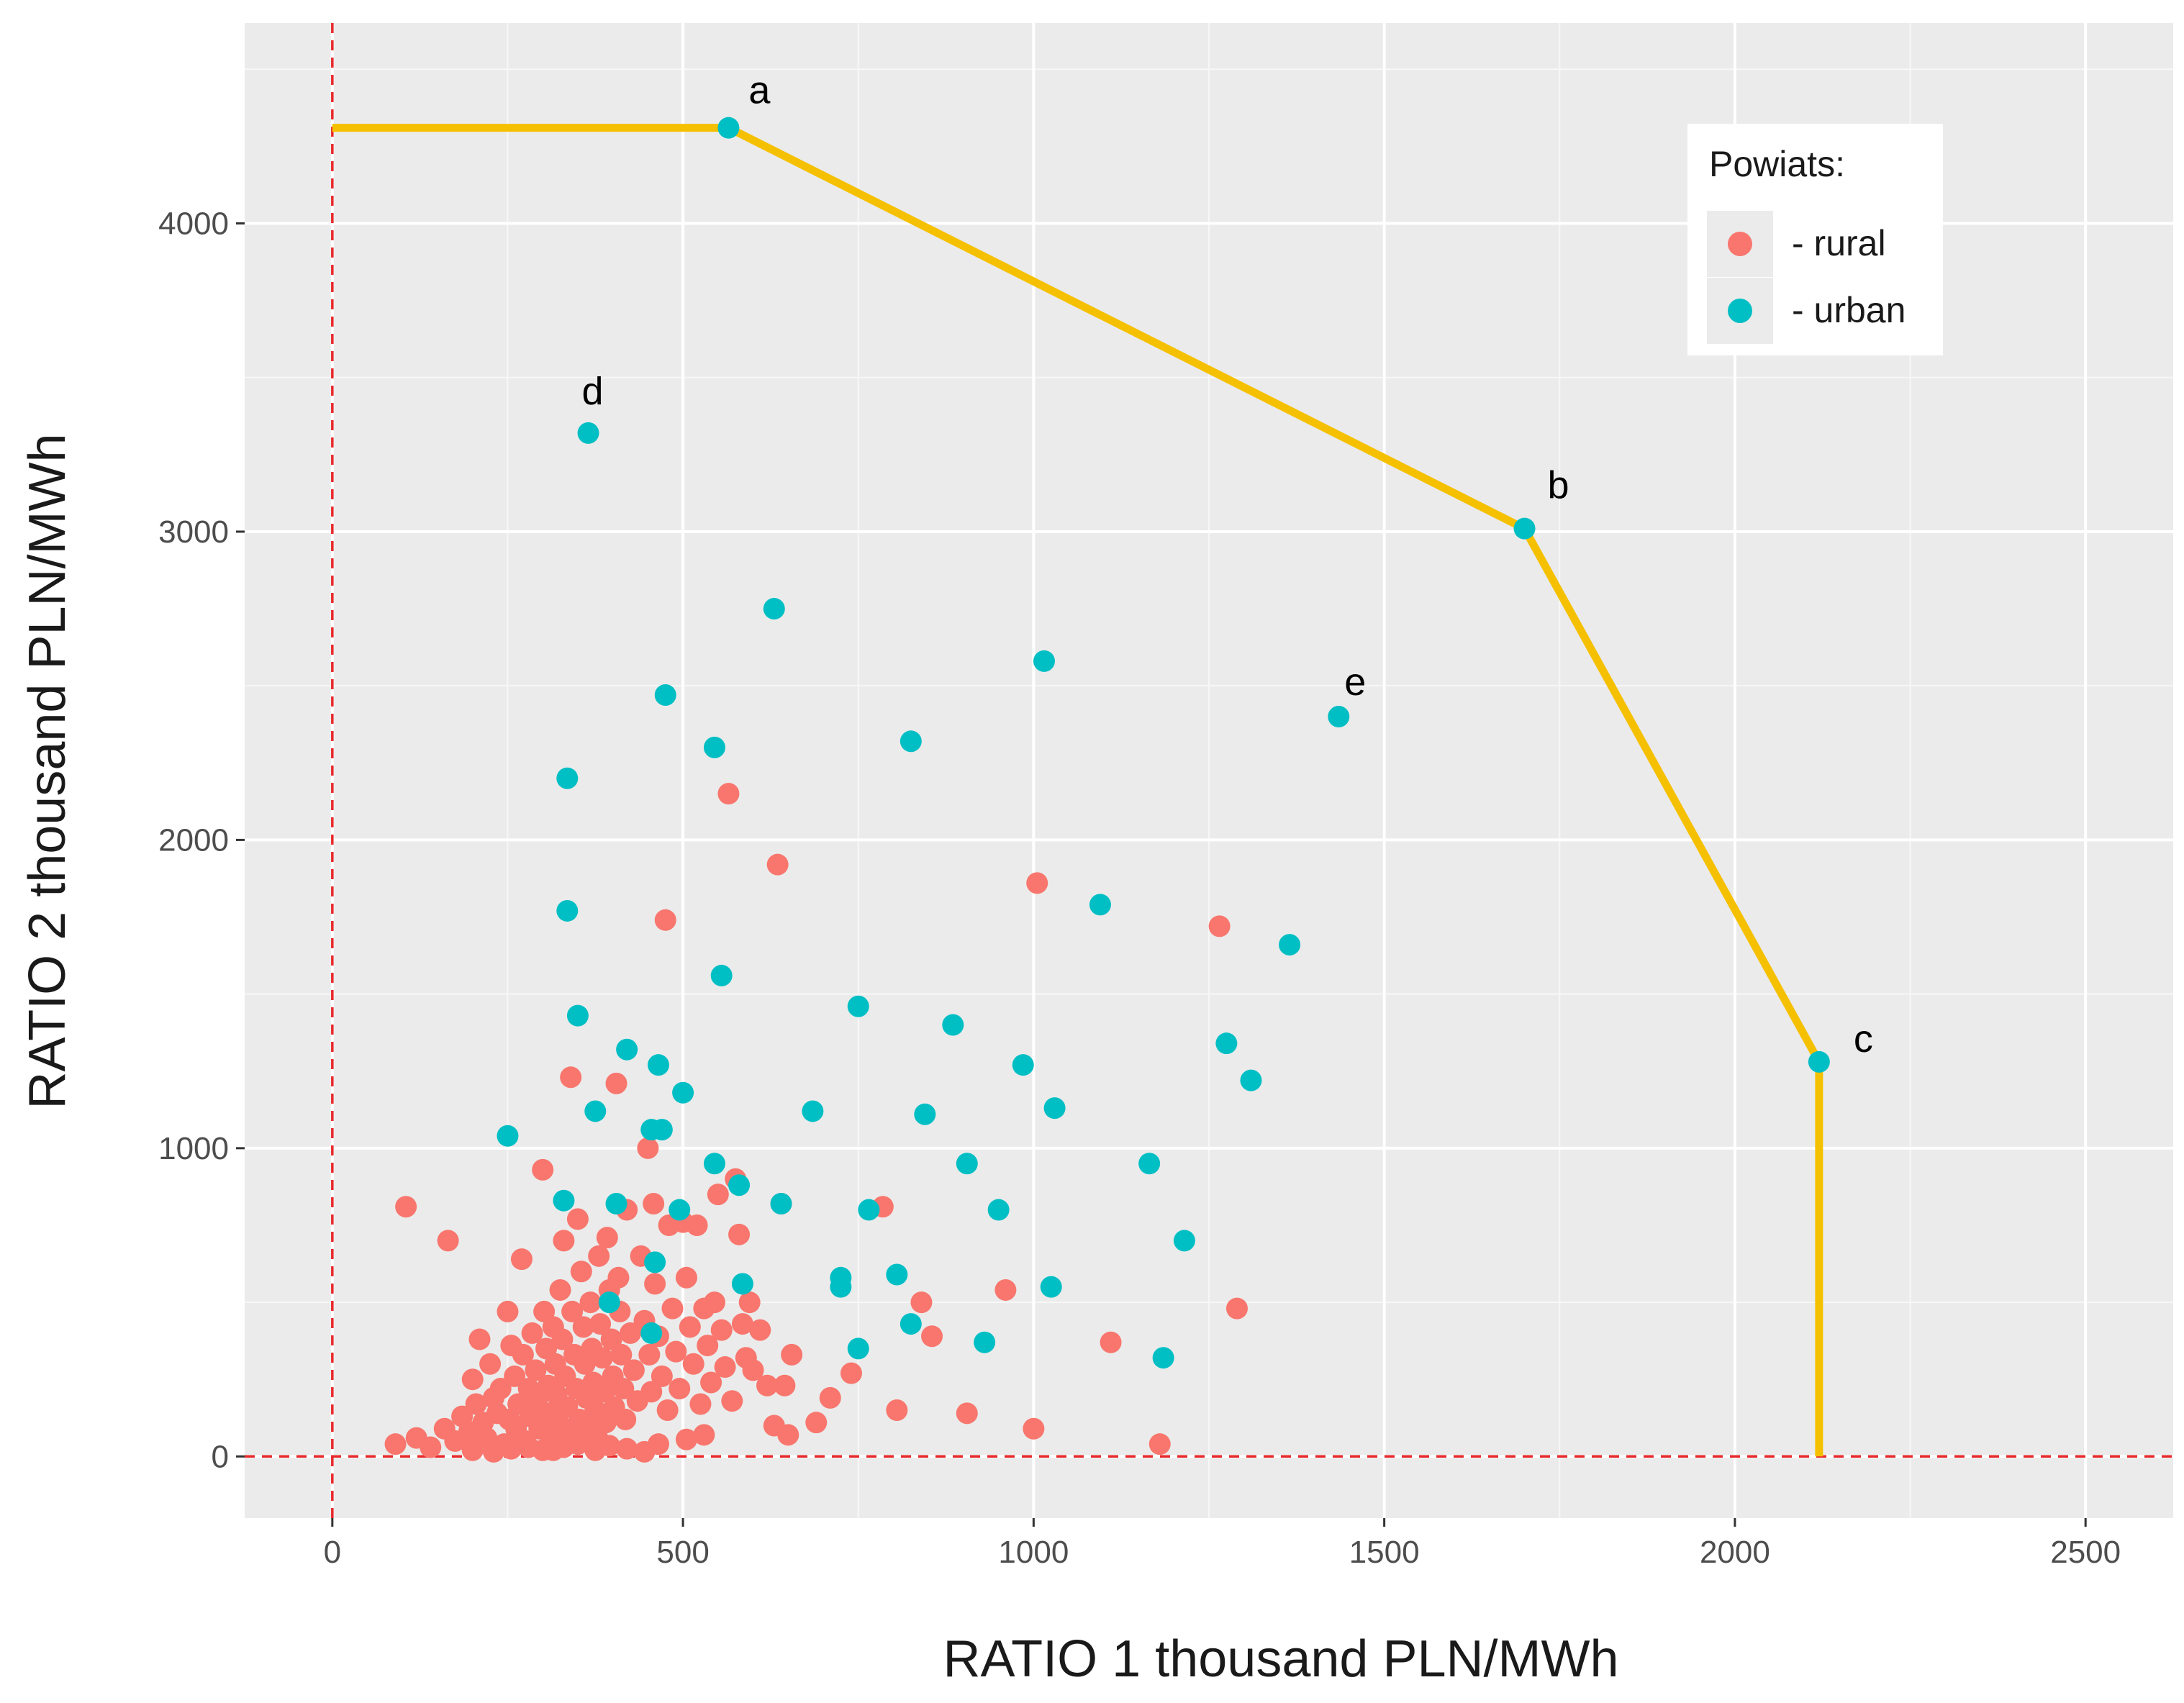 The height and width of the screenshot is (1703, 2184). What do you see at coordinates (1280, 1659) in the screenshot?
I see `x-axis-title: RATIO 1 thousand PLN/MWh` at bounding box center [1280, 1659].